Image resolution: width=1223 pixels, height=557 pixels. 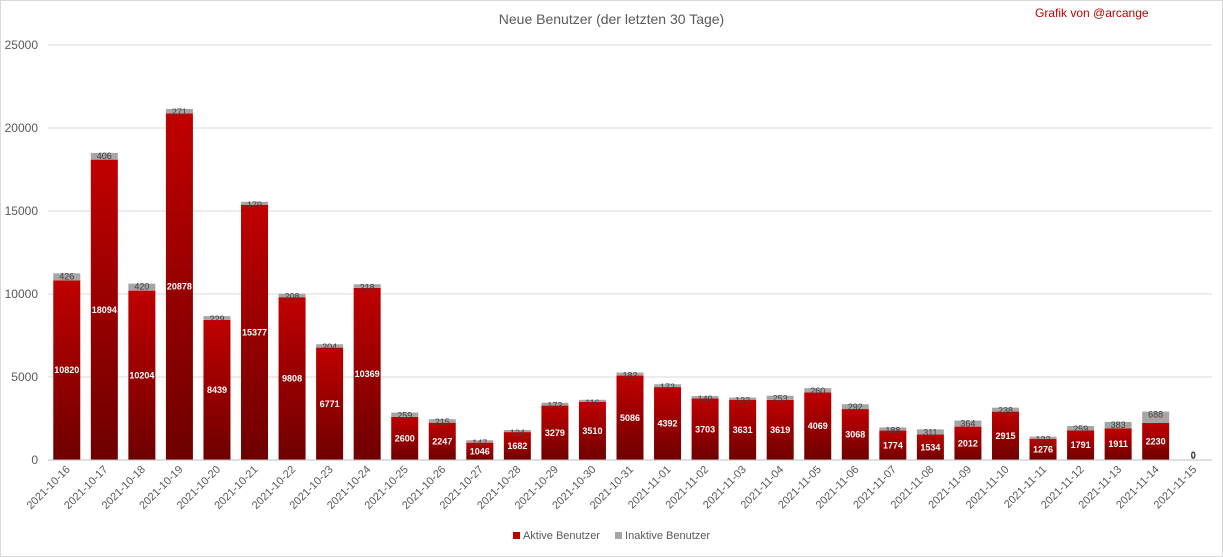 What do you see at coordinates (892, 430) in the screenshot?
I see `data-label-inactive: 188` at bounding box center [892, 430].